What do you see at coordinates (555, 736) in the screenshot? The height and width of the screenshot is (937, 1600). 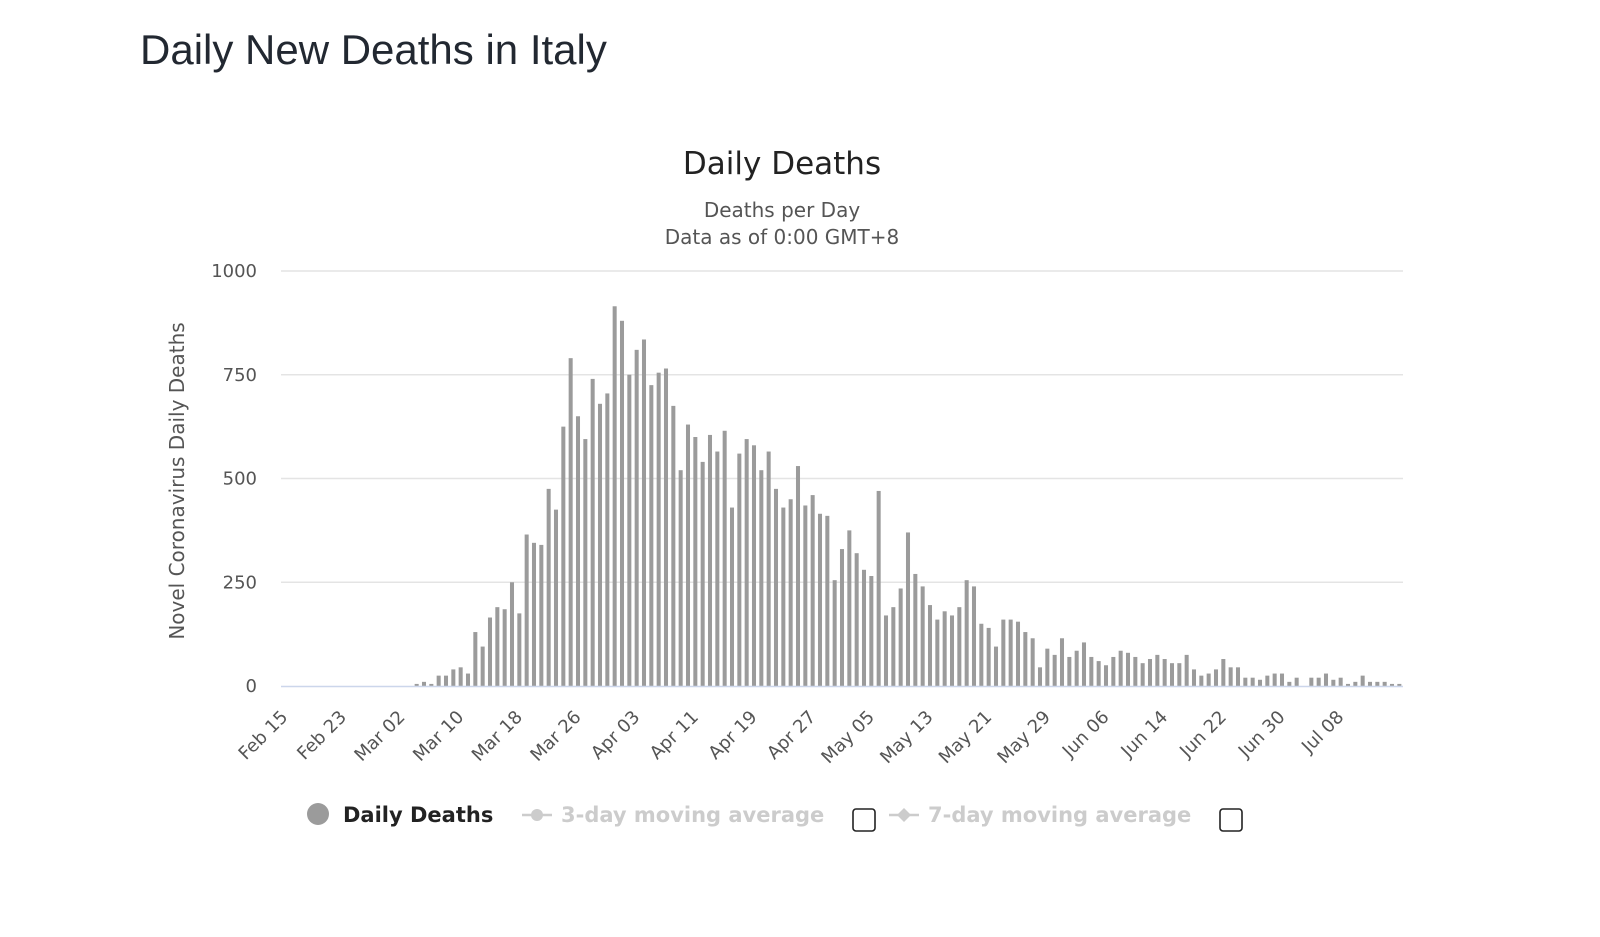 I see `x-tick-label: Mar 26` at bounding box center [555, 736].